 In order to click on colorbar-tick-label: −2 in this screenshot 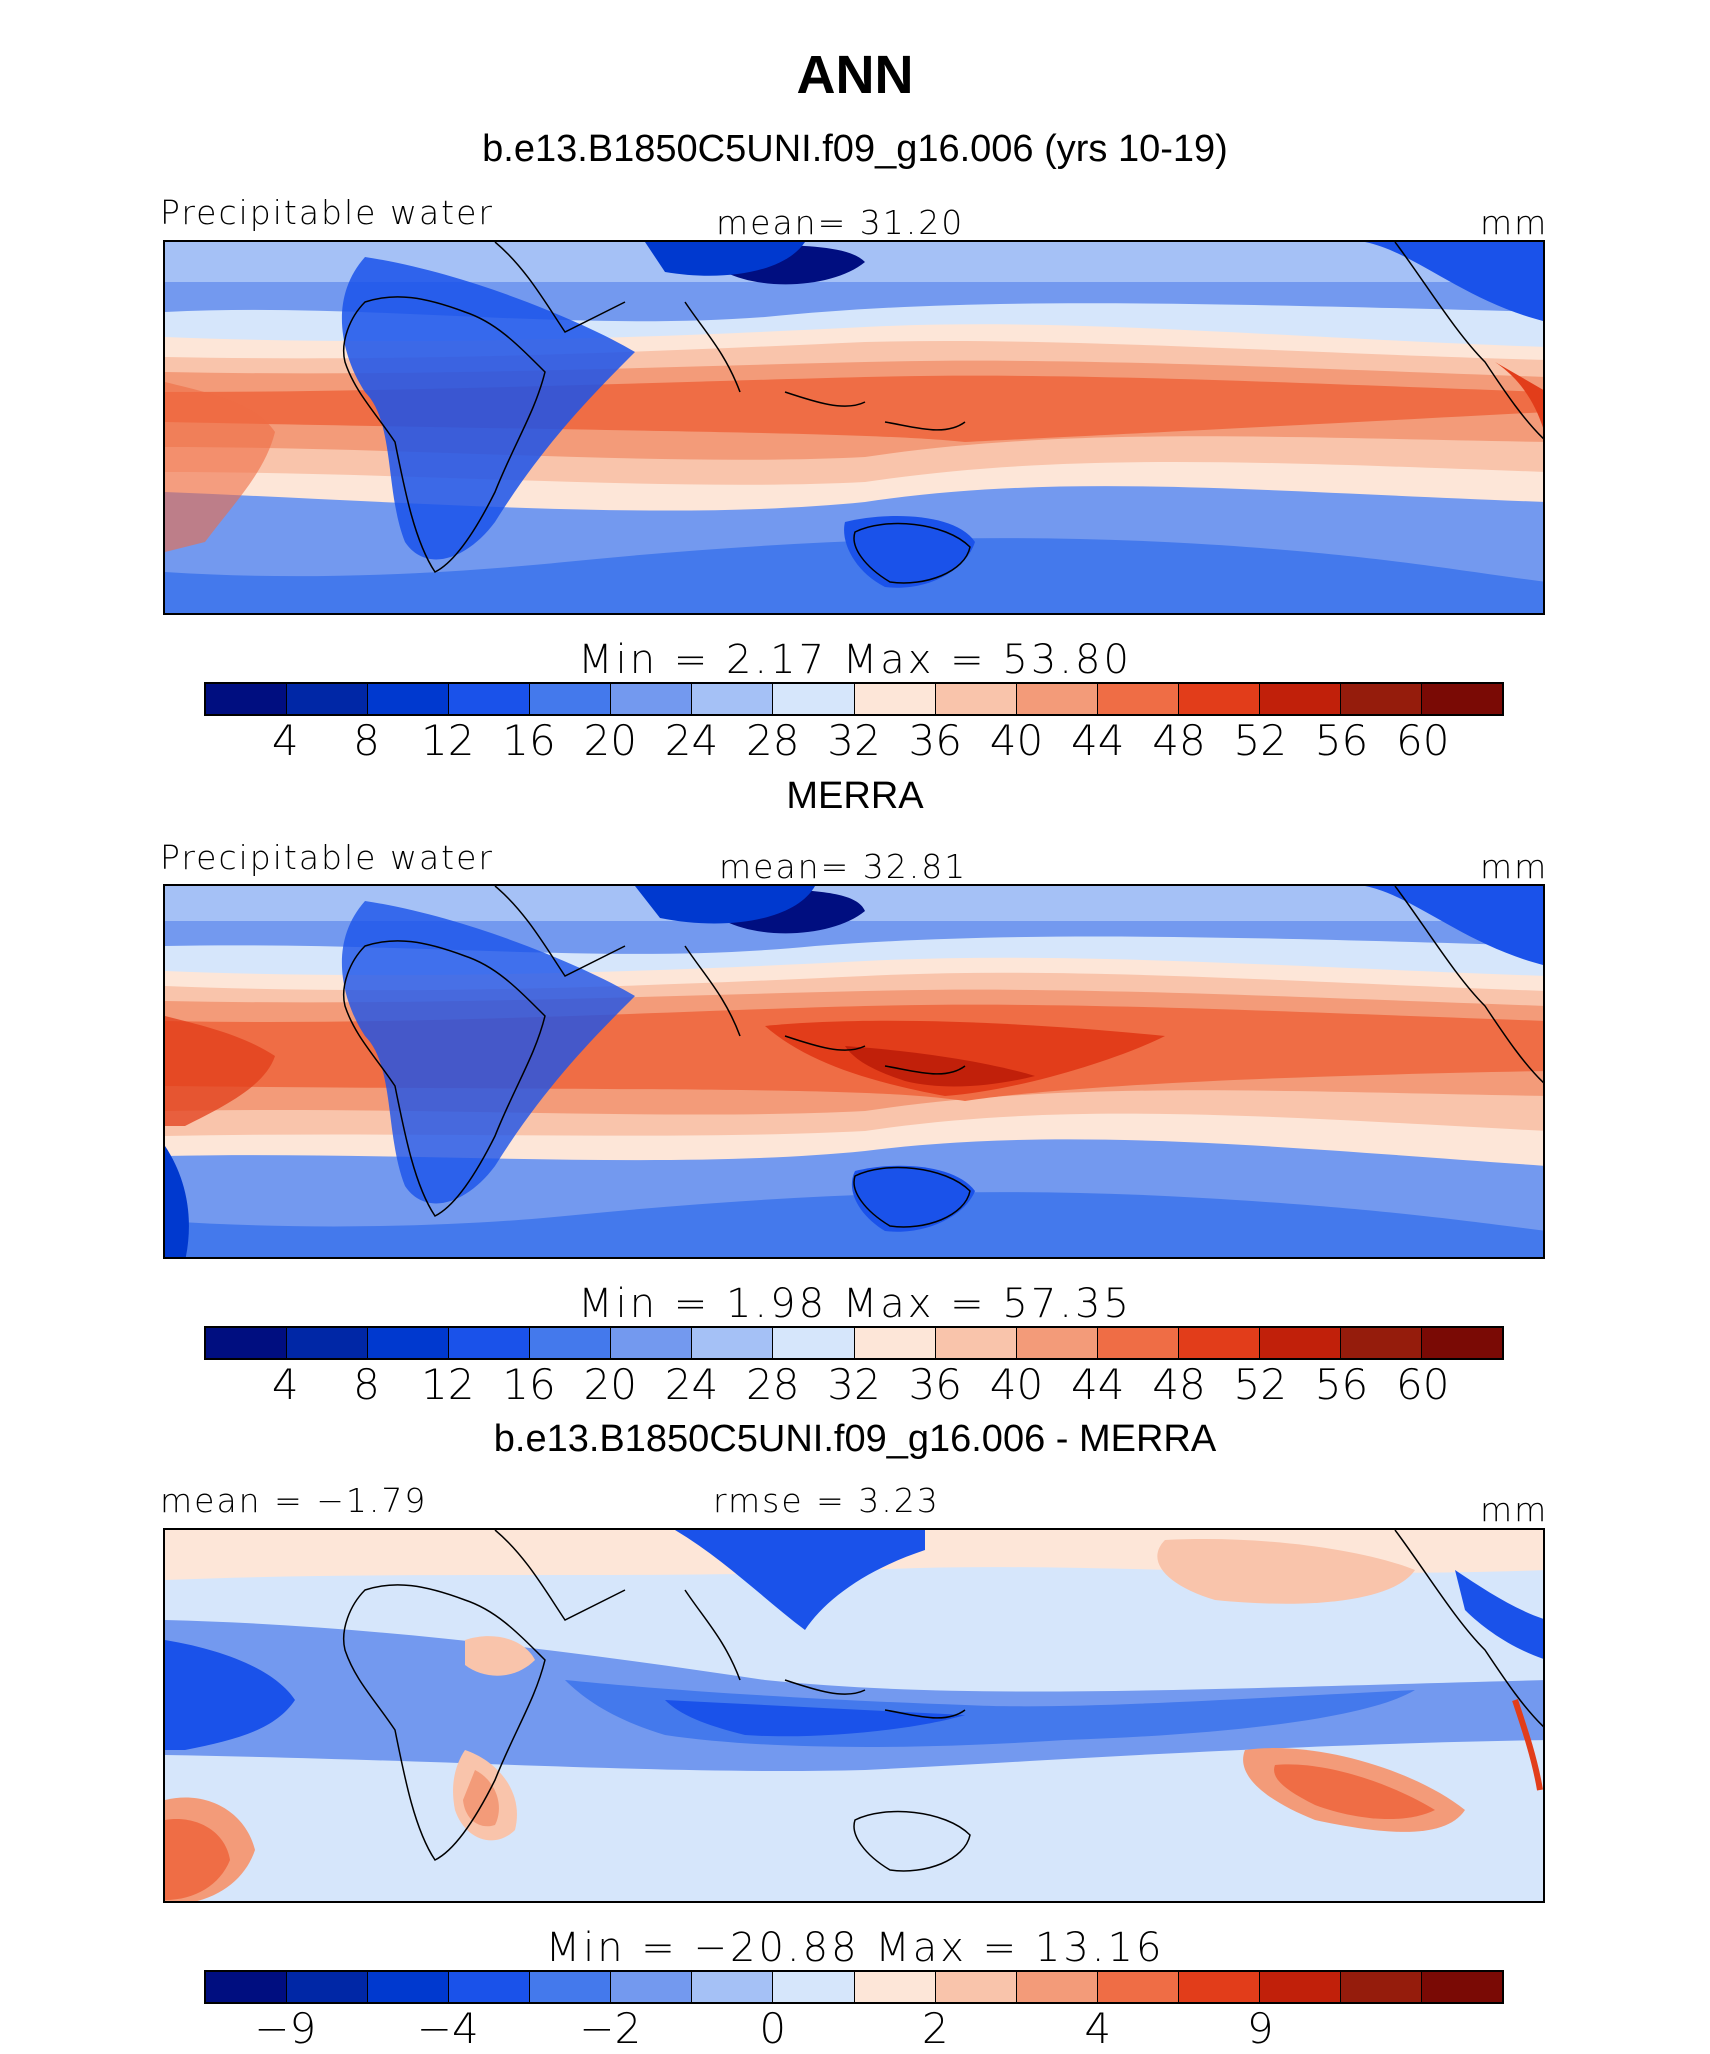, I will do `click(610, 2028)`.